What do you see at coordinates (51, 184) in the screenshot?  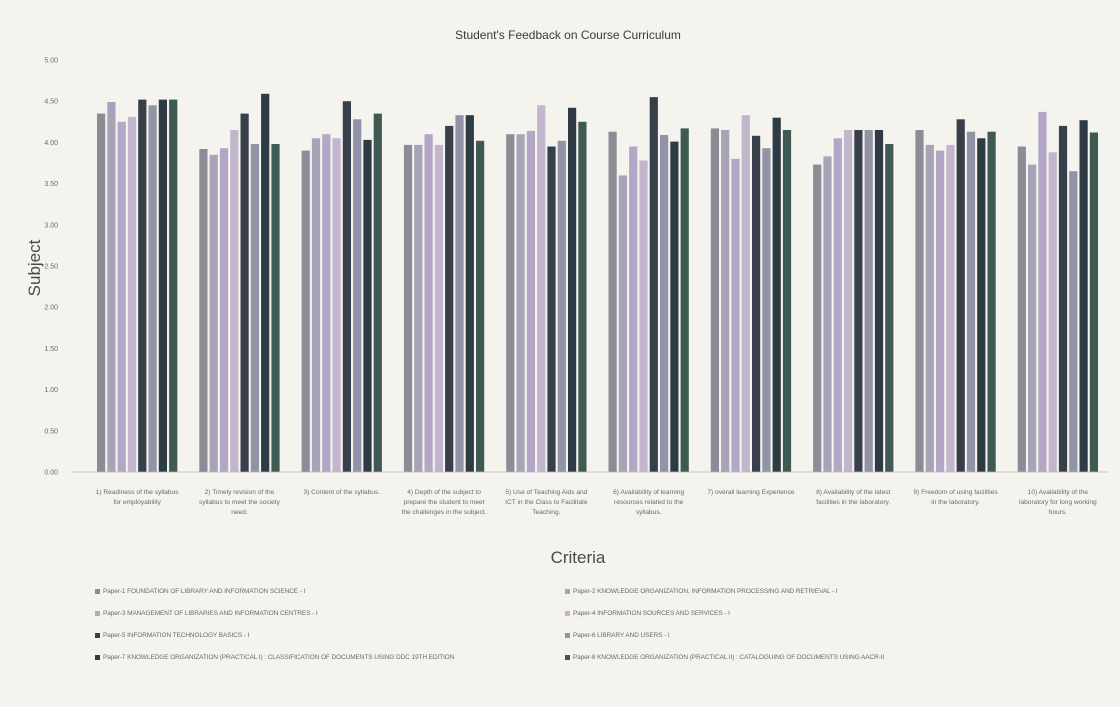 I see `y-tick-label: 3.50` at bounding box center [51, 184].